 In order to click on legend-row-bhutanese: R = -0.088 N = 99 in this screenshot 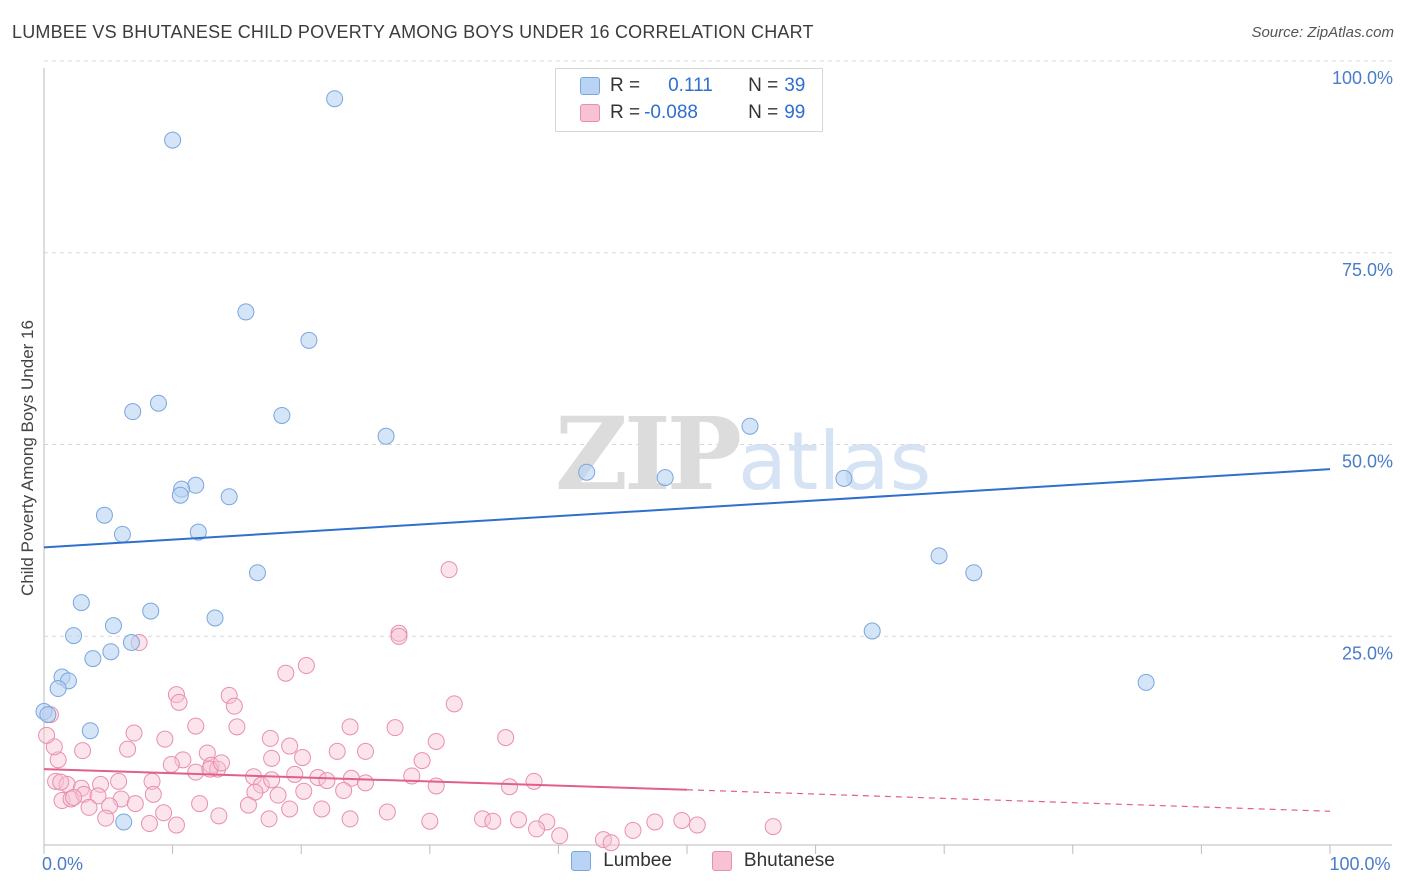, I will do `click(692, 113)`.